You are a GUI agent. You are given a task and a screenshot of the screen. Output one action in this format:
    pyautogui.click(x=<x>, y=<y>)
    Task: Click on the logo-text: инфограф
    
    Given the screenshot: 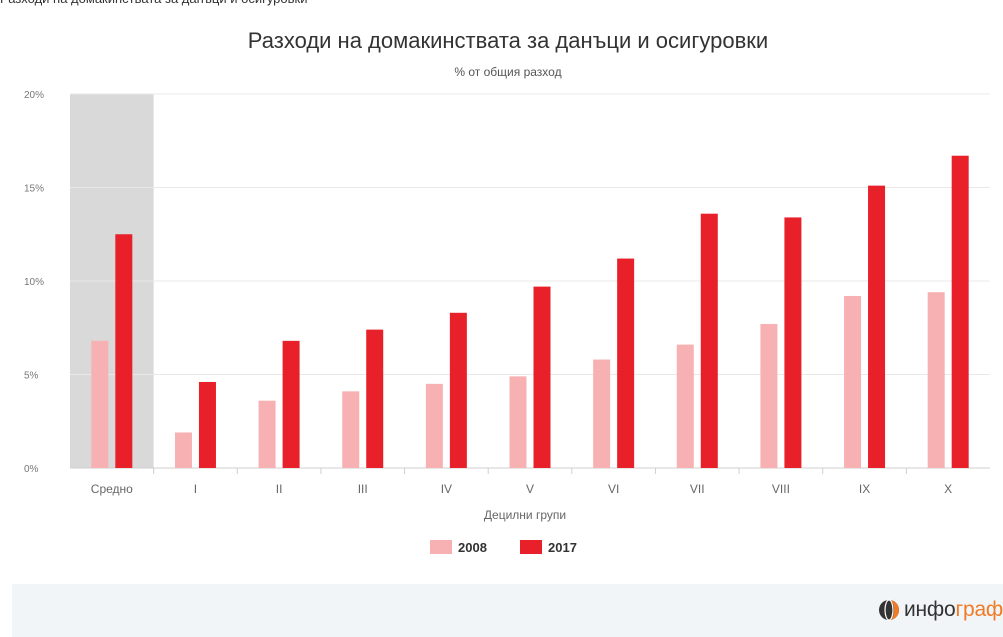 What is the action you would take?
    pyautogui.click(x=953, y=610)
    